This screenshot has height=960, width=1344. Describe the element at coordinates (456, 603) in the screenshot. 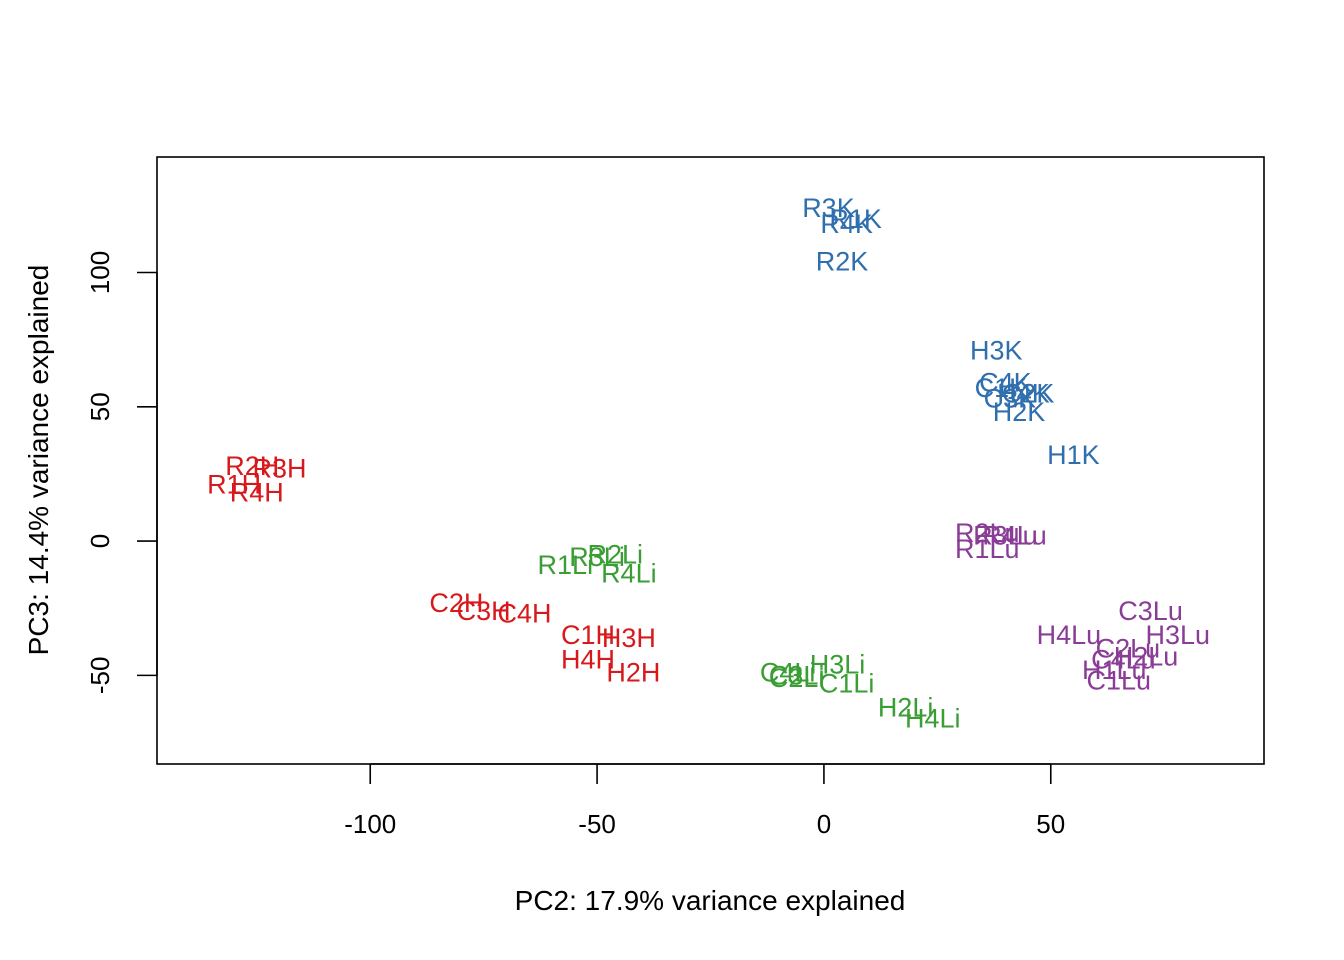

I see `point-label: C2H` at that location.